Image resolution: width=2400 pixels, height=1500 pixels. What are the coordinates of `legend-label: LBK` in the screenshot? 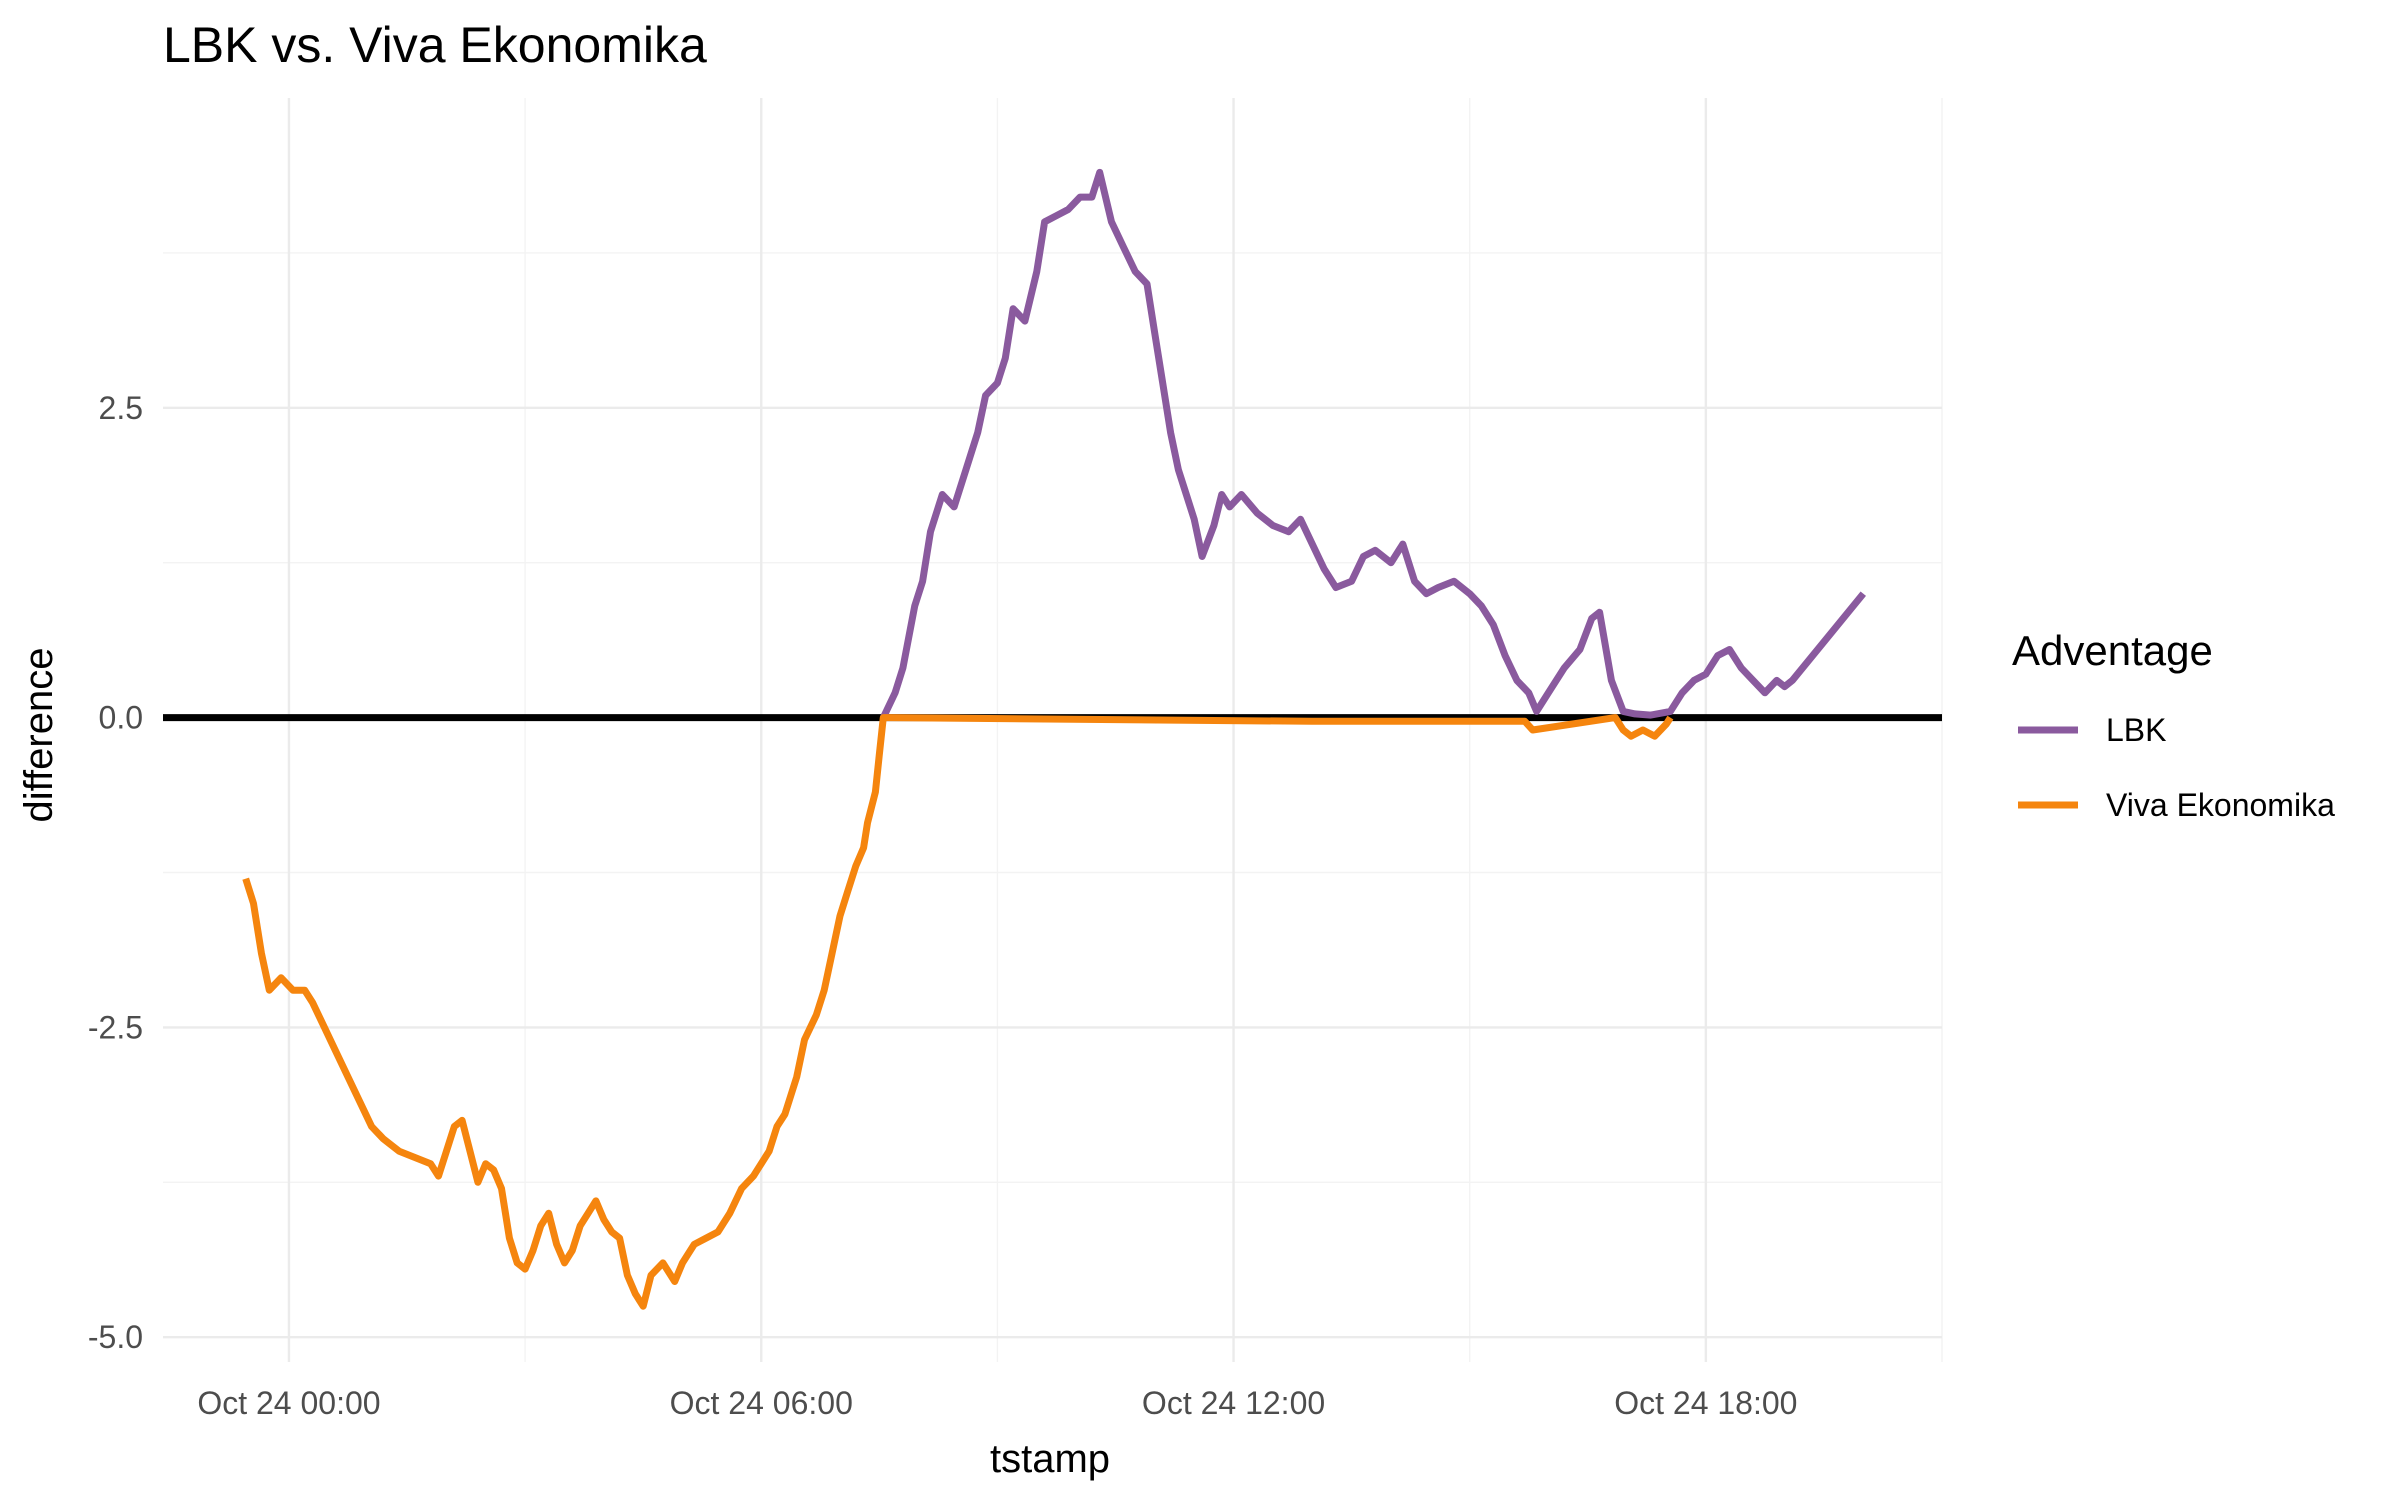 It's located at (2136, 730).